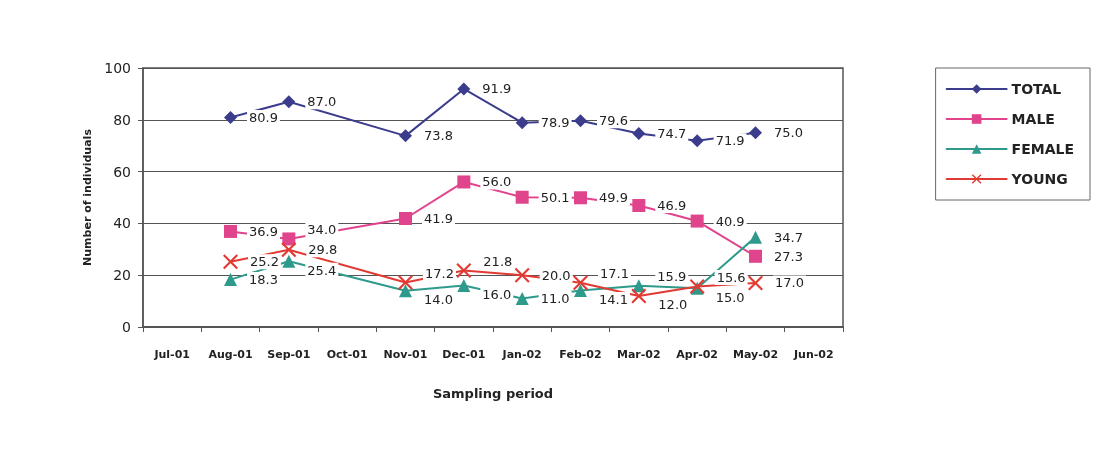  I want to click on y-tick-label: 0, so click(126, 327).